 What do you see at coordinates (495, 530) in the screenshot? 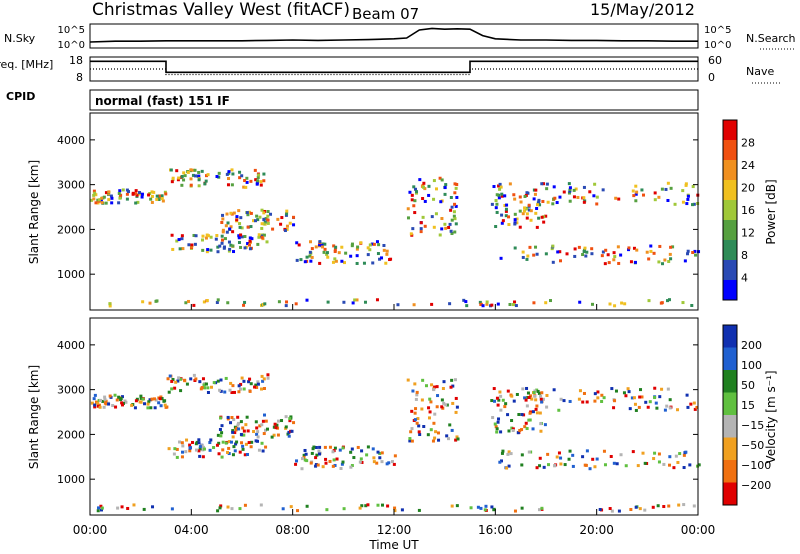
I see `x-tick-label: 16:00` at bounding box center [495, 530].